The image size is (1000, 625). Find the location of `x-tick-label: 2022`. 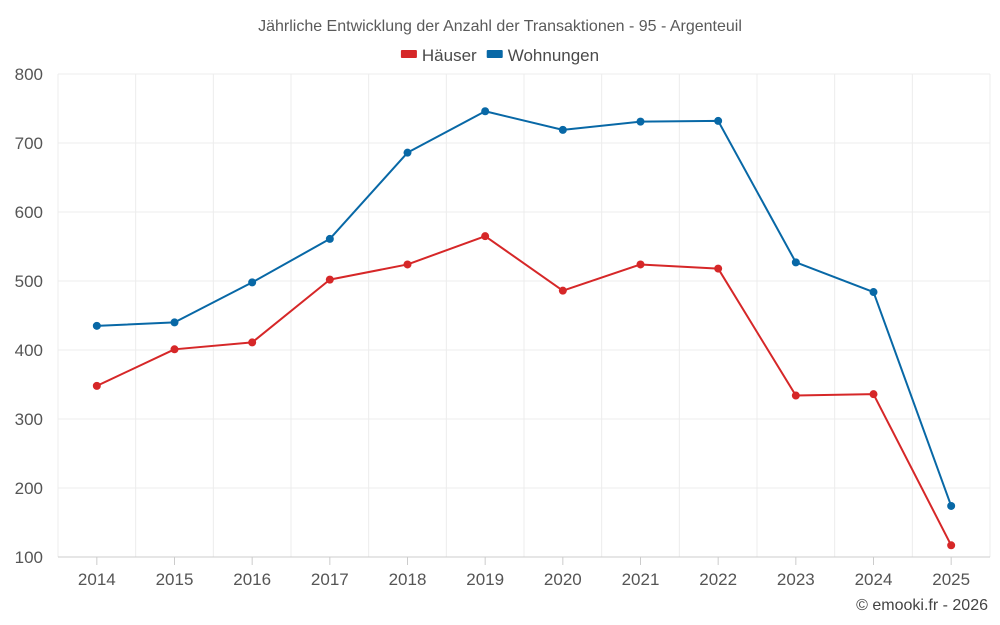

x-tick-label: 2022 is located at coordinates (718, 579).